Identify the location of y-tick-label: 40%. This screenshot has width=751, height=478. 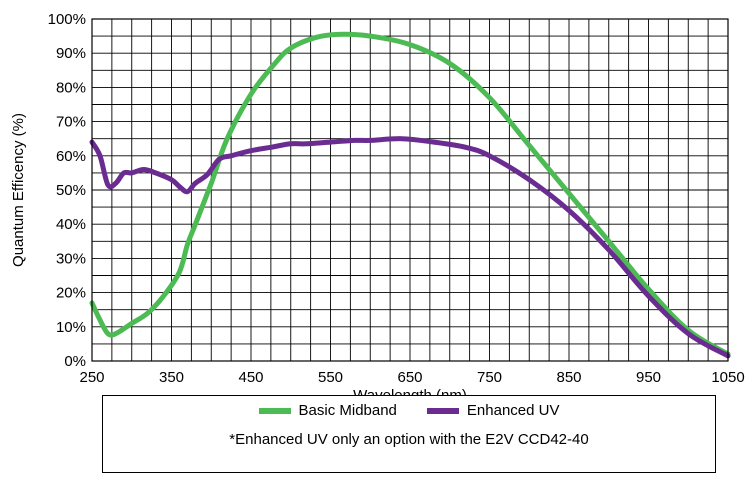
(71, 224).